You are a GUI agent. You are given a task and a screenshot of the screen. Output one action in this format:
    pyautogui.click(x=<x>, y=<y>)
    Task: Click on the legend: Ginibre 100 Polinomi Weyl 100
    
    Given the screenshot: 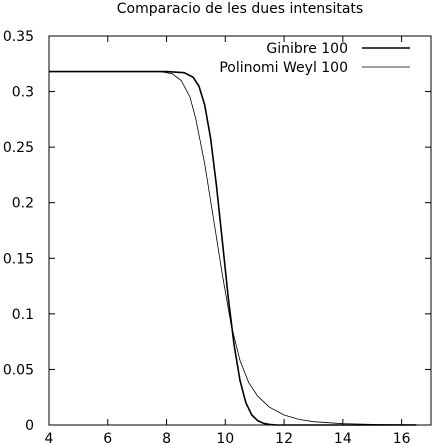 What is the action you would take?
    pyautogui.click(x=314, y=58)
    